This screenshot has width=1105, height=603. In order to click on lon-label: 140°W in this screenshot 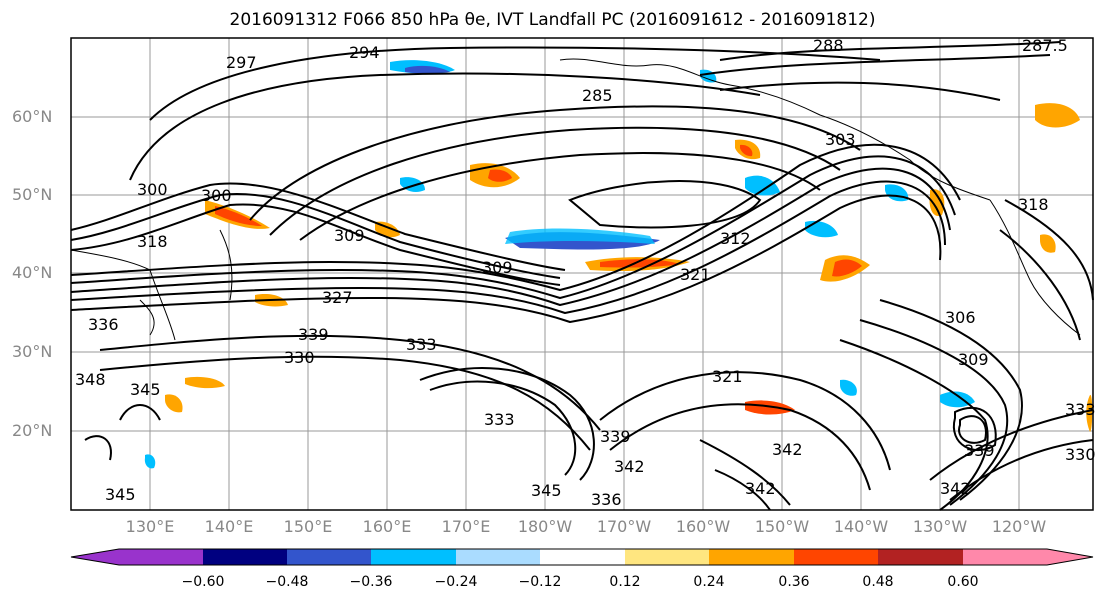, I will do `click(861, 526)`.